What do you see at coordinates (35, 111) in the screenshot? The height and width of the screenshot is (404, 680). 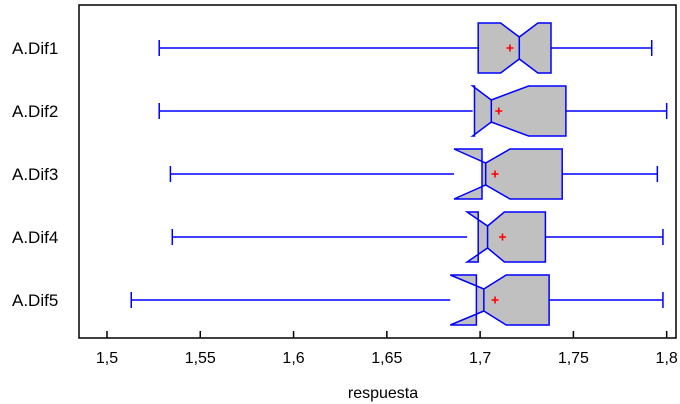 I see `category-label: A.Dif2` at bounding box center [35, 111].